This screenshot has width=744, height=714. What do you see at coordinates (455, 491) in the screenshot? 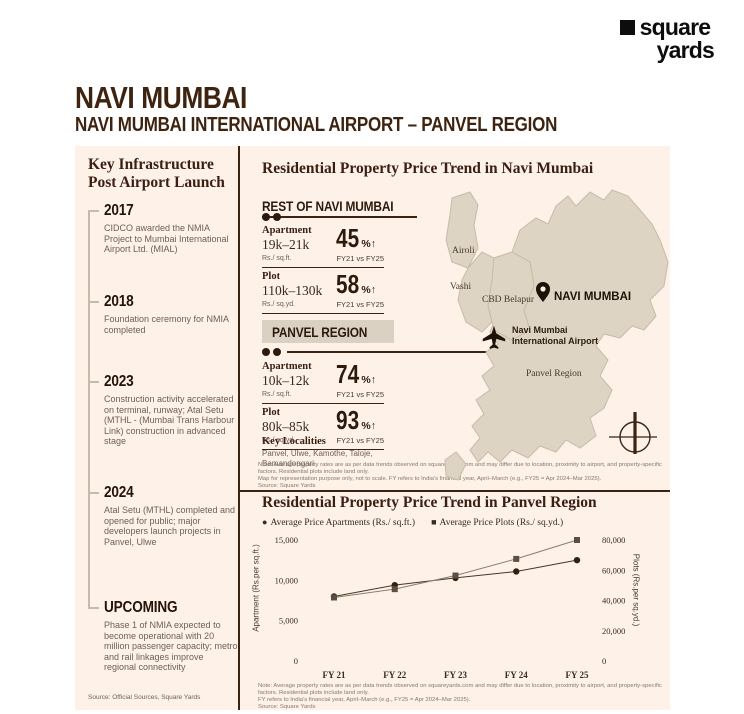
I see `horizontal-divider` at bounding box center [455, 491].